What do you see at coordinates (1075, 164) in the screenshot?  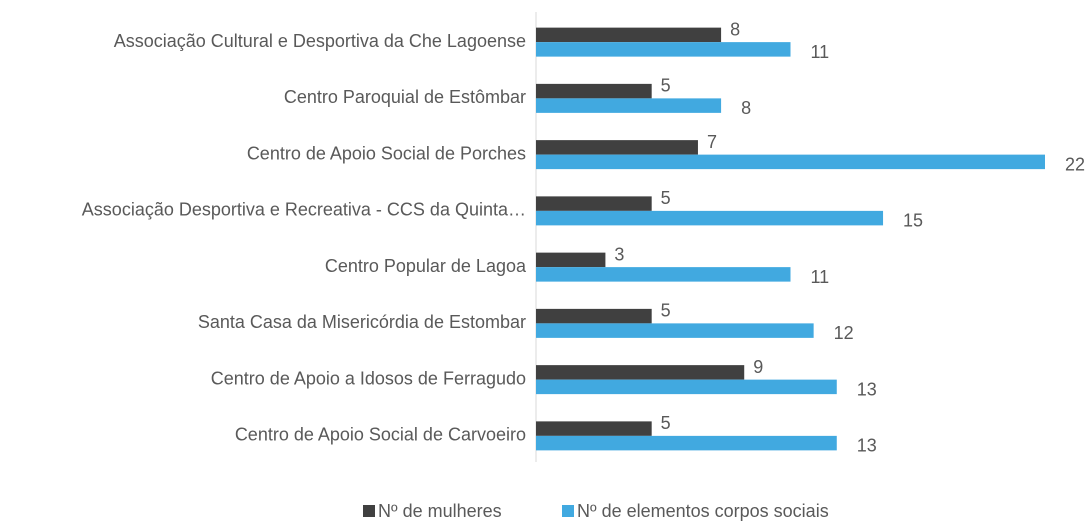 I see `data-label: 22` at bounding box center [1075, 164].